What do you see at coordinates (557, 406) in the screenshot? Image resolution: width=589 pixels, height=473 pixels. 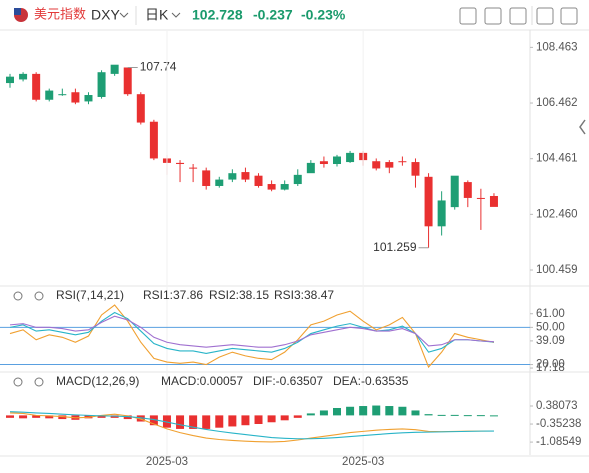 I see `y-tick-label: 0.38073` at bounding box center [557, 406].